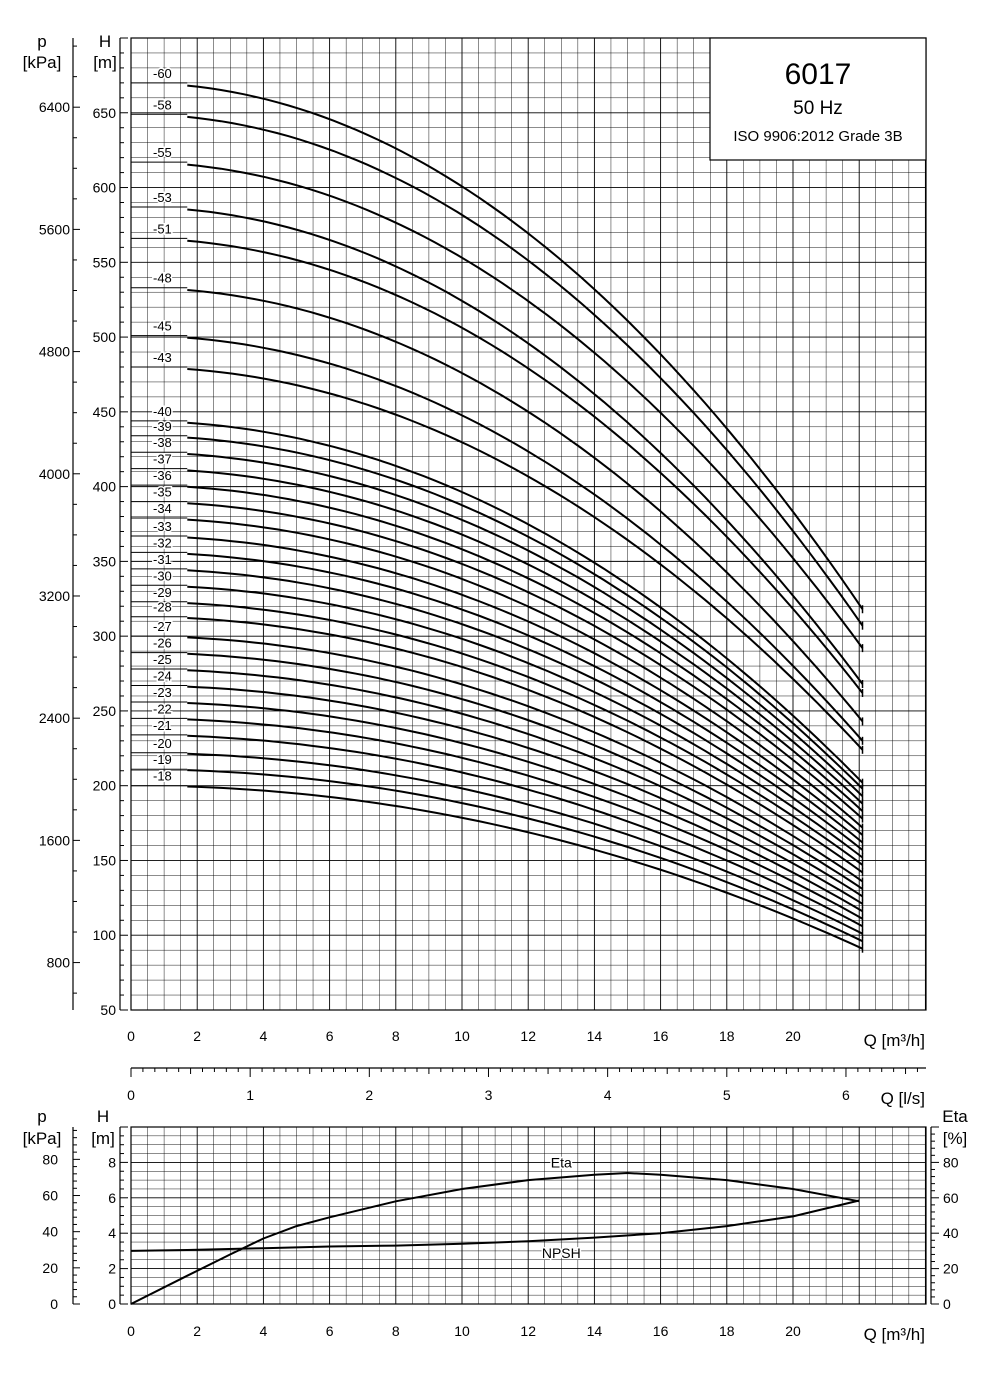 The width and height of the screenshot is (1000, 1379). Describe the element at coordinates (162, 426) in the screenshot. I see `curve-label-39: -39` at that location.